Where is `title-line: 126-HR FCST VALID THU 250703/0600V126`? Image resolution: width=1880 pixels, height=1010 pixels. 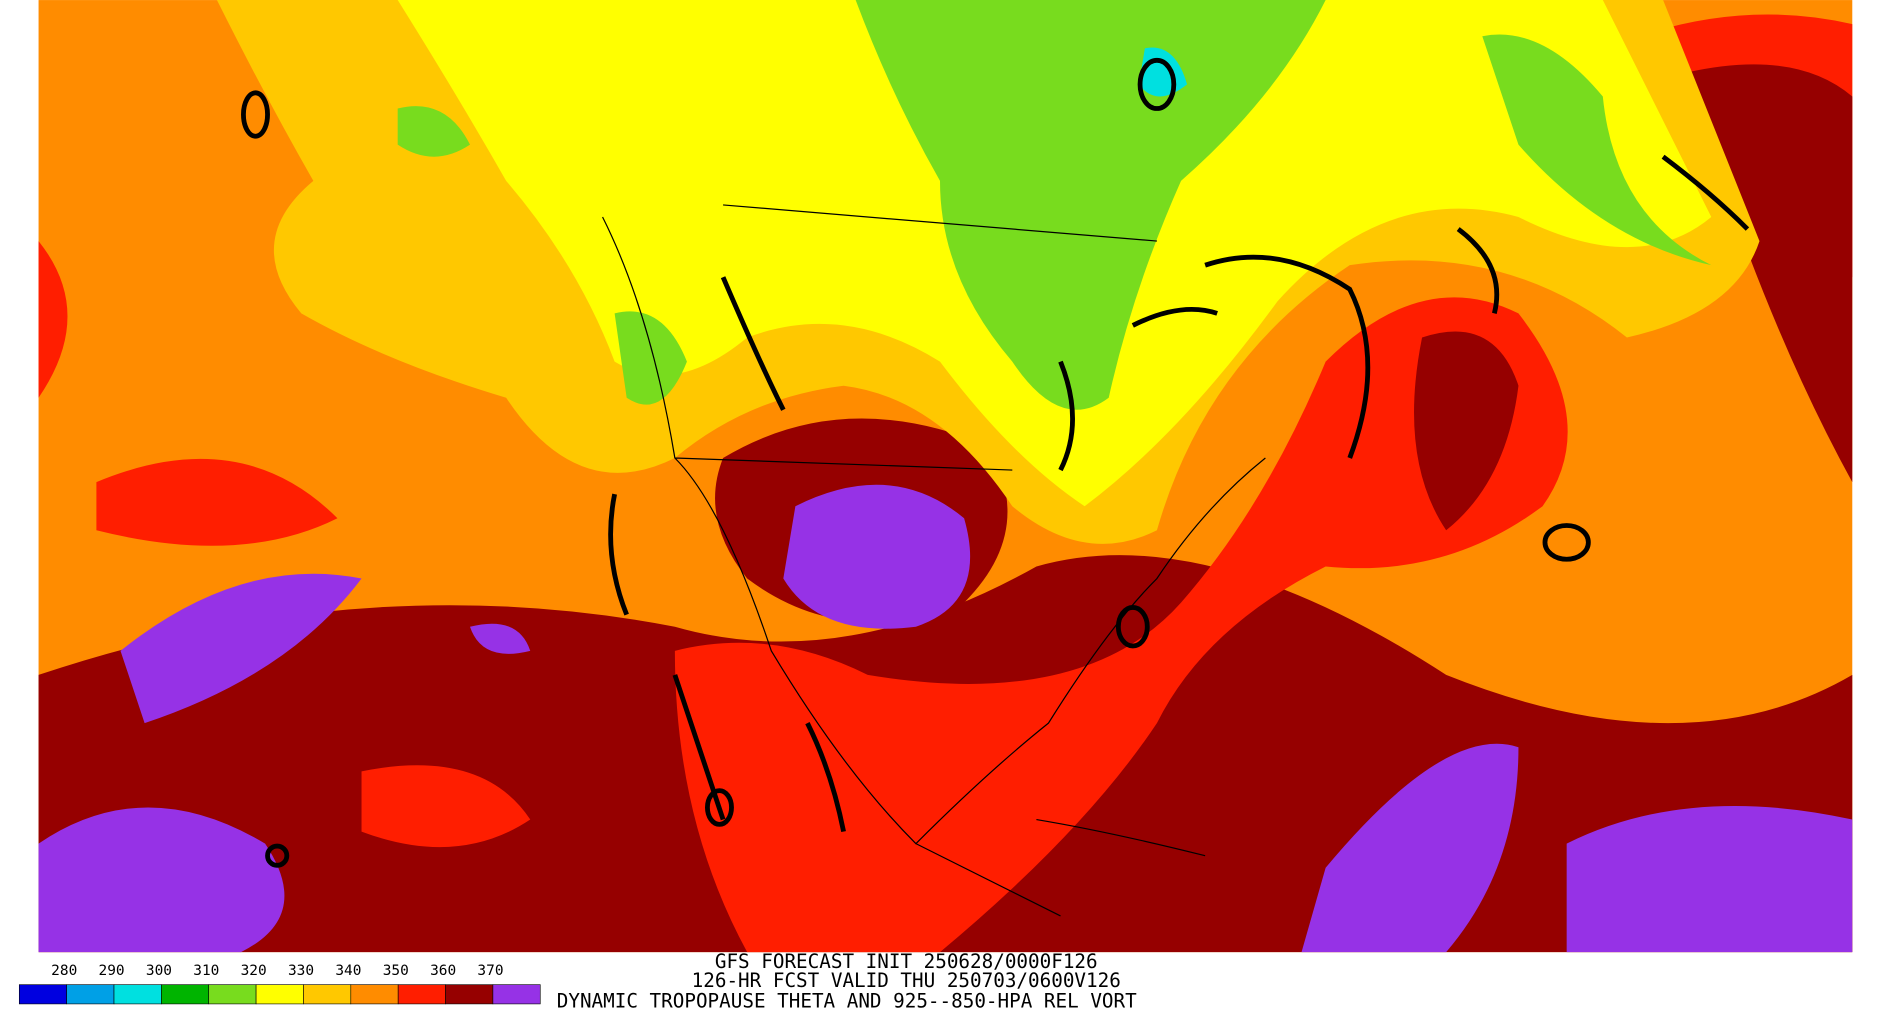
title-line: 126-HR FCST VALID THU 250703/0600V126 is located at coordinates (906, 980).